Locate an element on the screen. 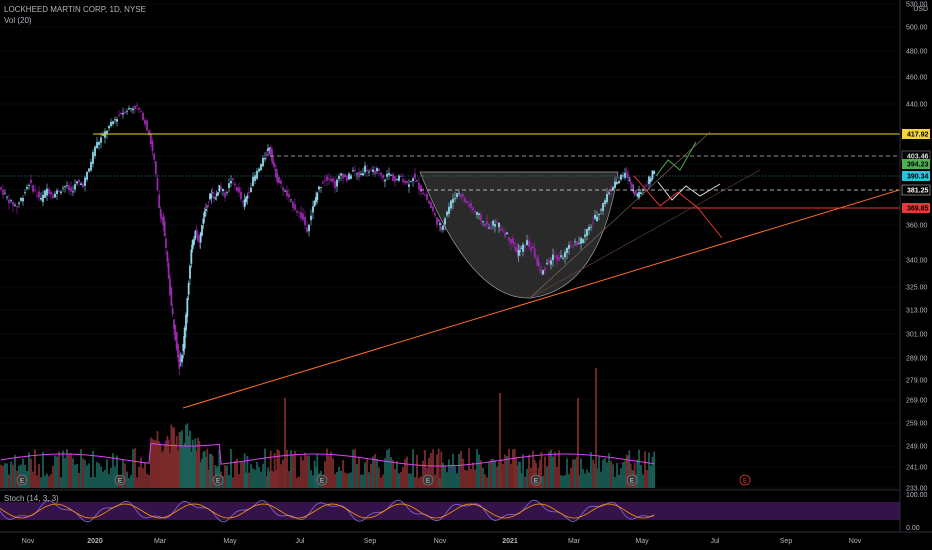 This screenshot has width=932, height=550. time-axis-label: Nov is located at coordinates (28, 541).